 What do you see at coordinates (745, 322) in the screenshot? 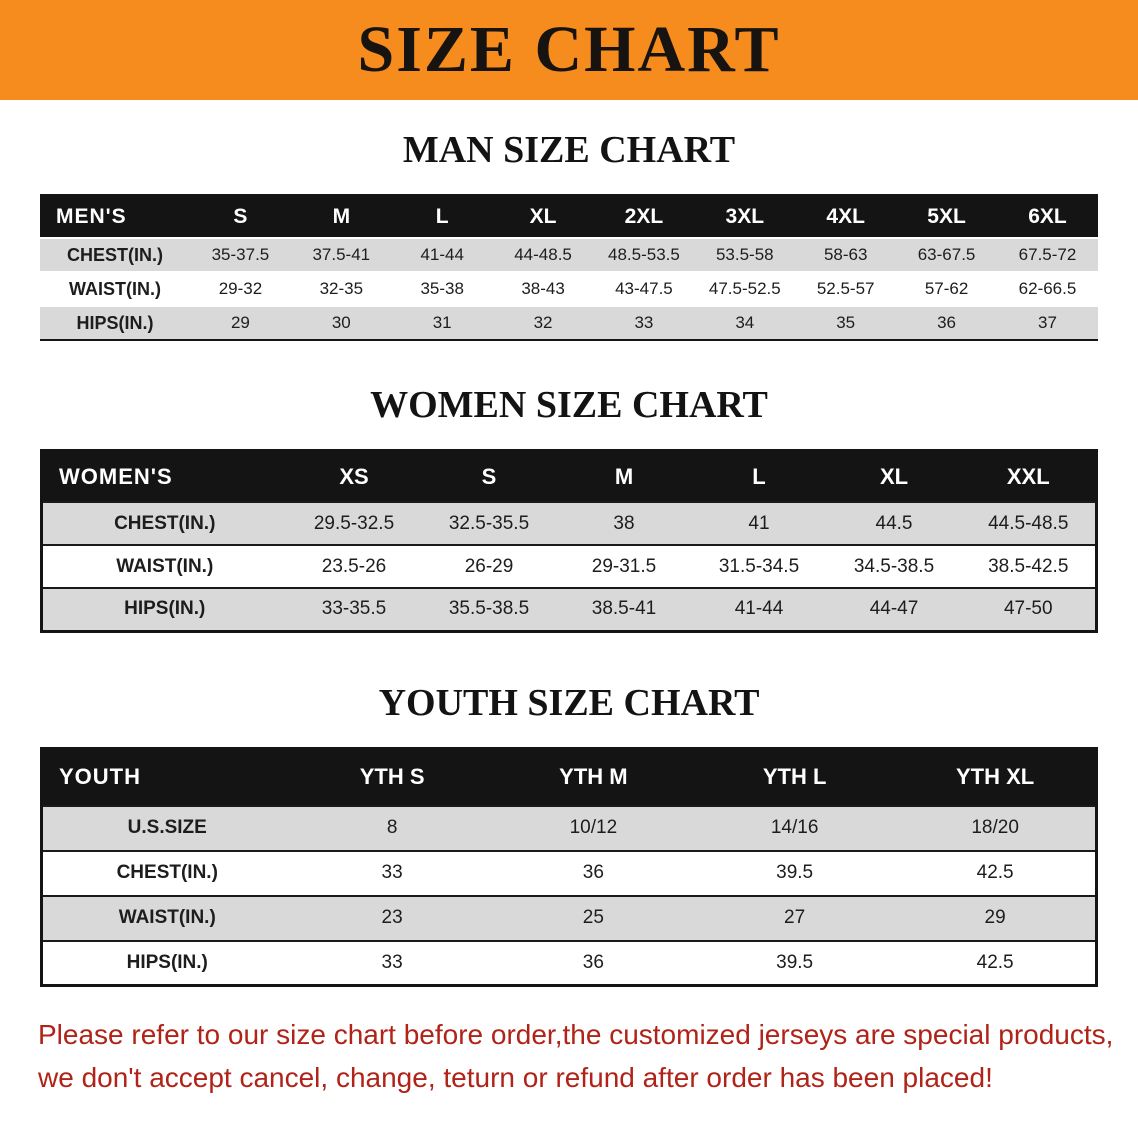
I see `size-cell: 34` at bounding box center [745, 322].